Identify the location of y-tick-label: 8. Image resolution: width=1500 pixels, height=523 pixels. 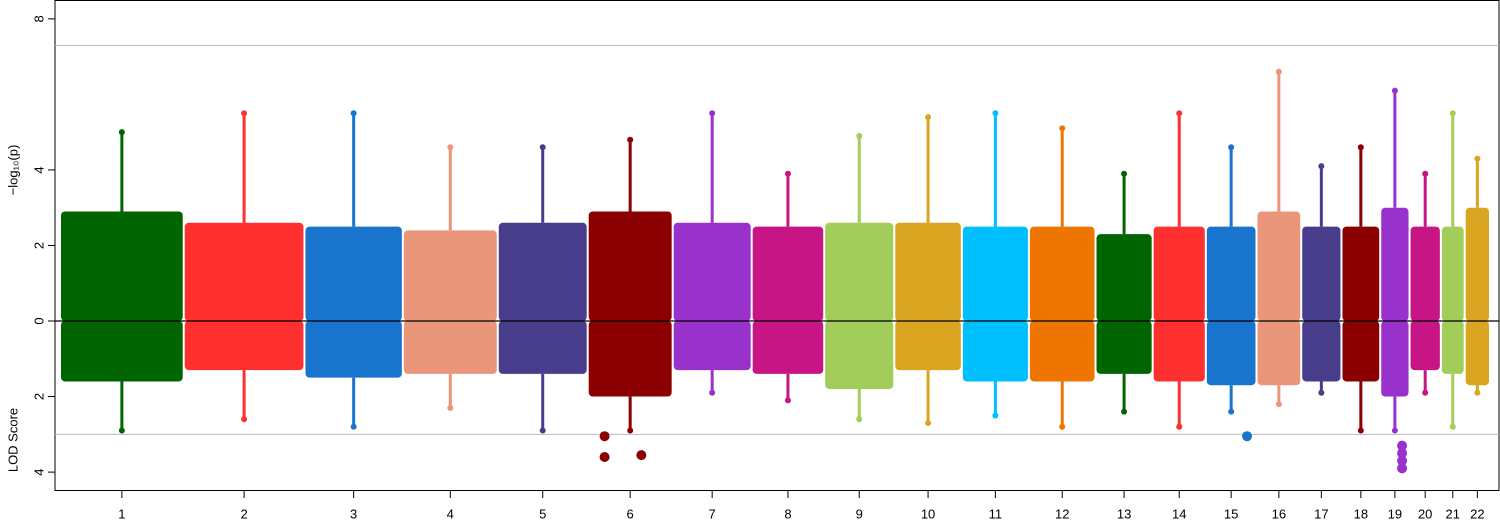
(38, 18).